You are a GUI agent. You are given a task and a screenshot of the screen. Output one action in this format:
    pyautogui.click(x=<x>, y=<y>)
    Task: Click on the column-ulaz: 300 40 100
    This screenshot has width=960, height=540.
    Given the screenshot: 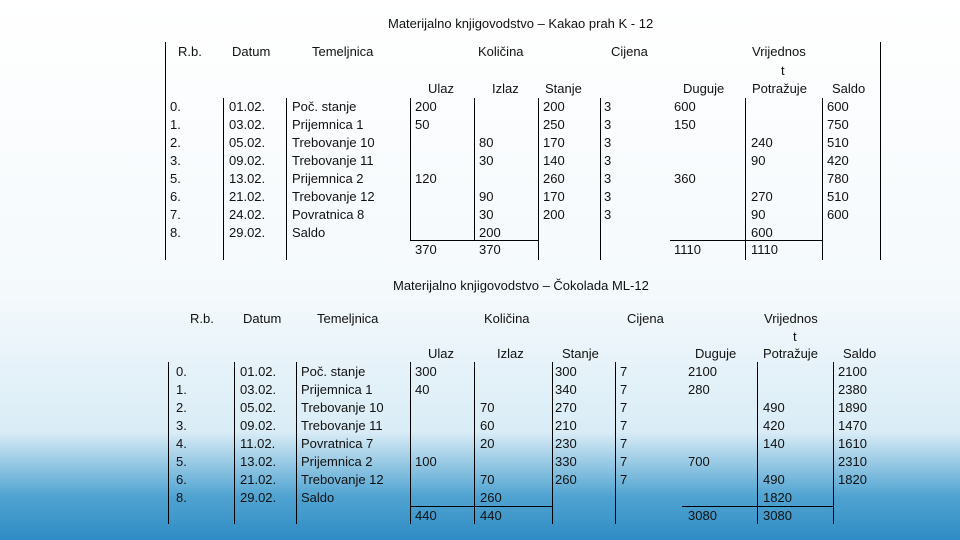 What is the action you would take?
    pyautogui.click(x=426, y=435)
    